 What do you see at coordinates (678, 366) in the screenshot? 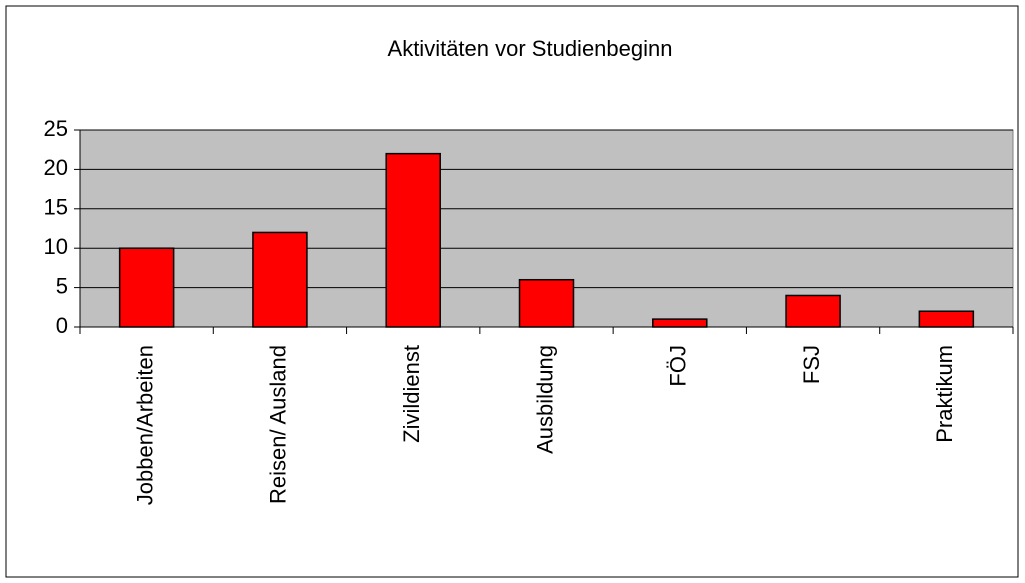
I see `x-tick-label: FÖJ` at bounding box center [678, 366].